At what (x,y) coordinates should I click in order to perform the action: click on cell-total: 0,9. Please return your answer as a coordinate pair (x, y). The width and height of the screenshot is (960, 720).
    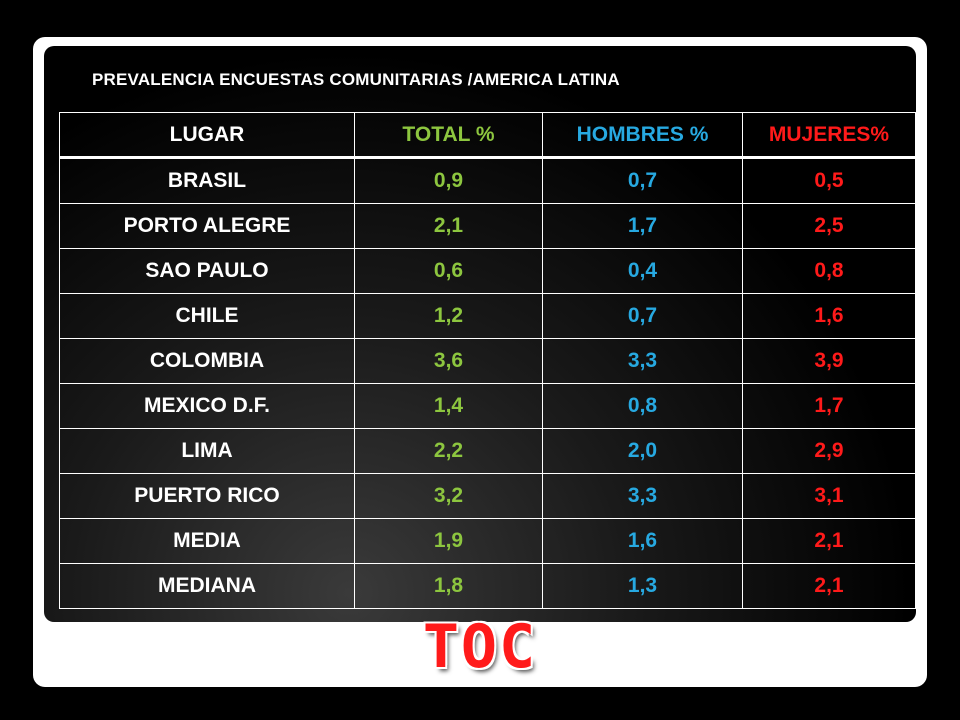
    Looking at the image, I should click on (448, 180).